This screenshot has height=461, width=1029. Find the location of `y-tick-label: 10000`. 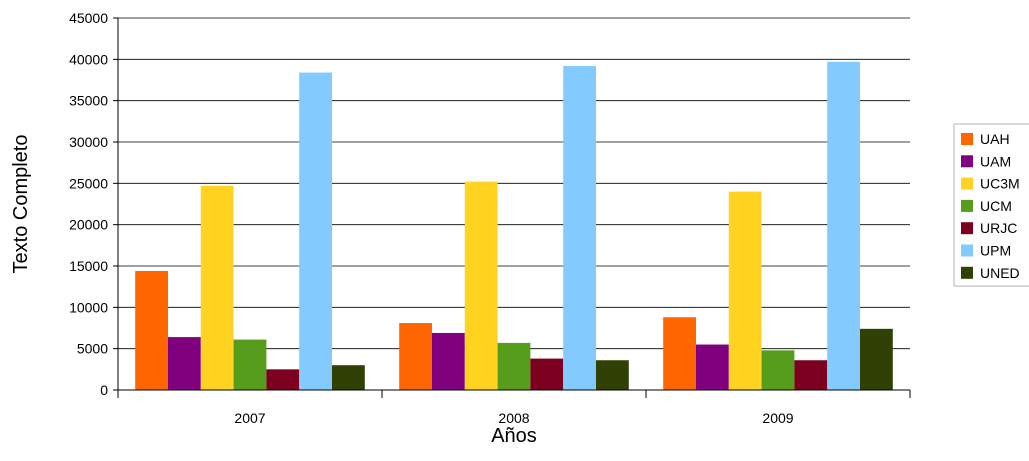

y-tick-label: 10000 is located at coordinates (88, 307).